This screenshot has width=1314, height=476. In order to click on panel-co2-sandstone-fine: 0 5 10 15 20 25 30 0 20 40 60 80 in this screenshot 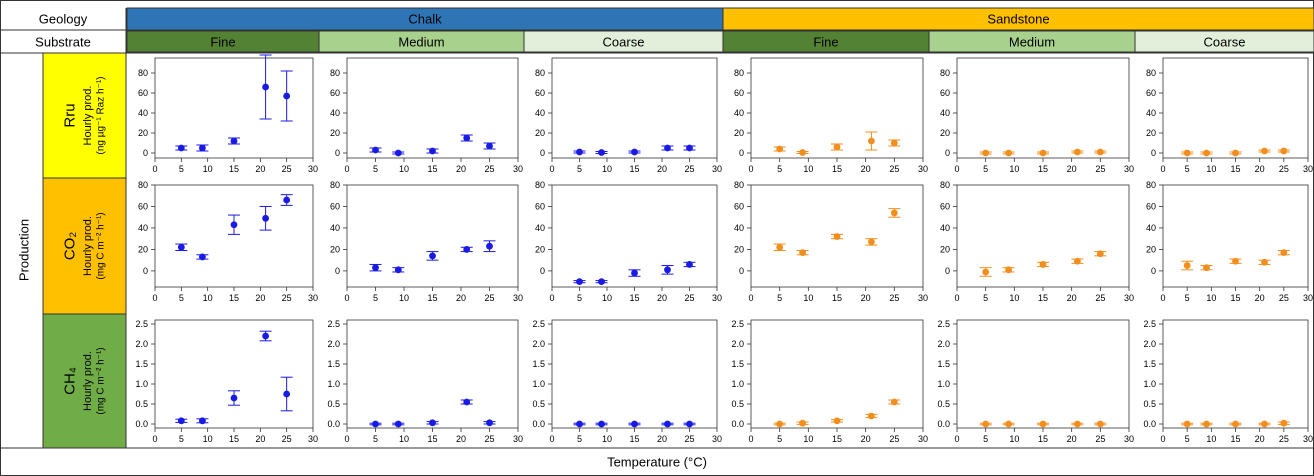, I will do `click(831, 241)`.